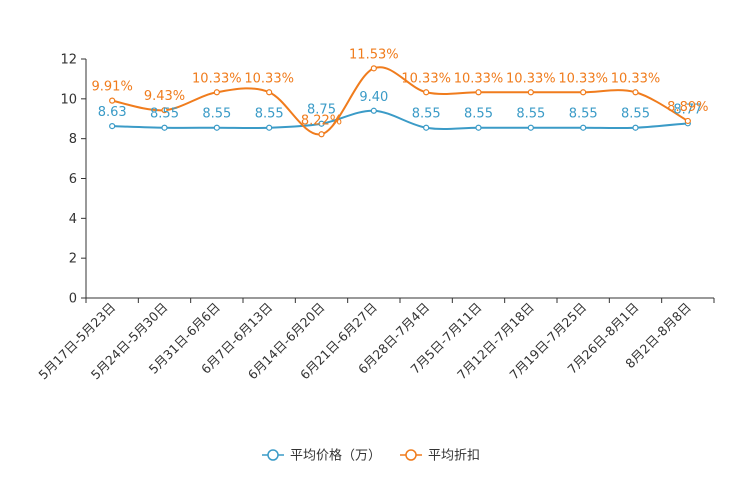 This screenshot has width=744, height=496. I want to click on data-label: 8.63, so click(112, 112).